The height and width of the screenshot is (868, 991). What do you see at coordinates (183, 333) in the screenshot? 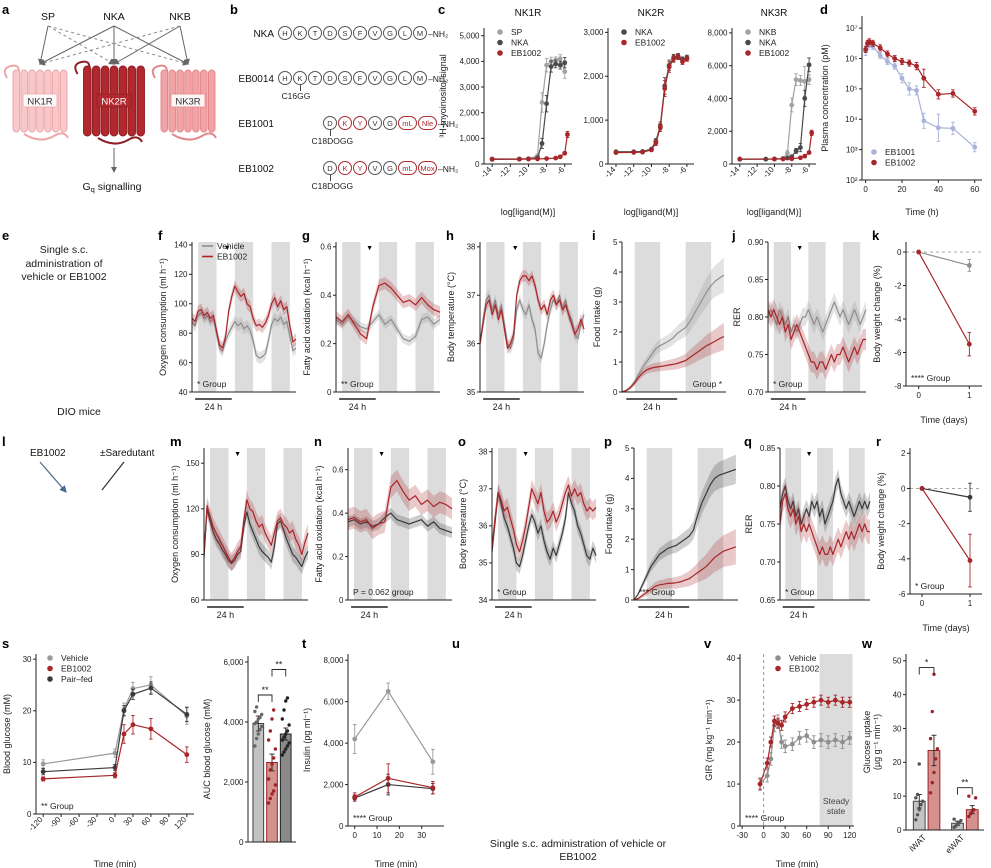
I see `svg-text: 80` at bounding box center [183, 333].